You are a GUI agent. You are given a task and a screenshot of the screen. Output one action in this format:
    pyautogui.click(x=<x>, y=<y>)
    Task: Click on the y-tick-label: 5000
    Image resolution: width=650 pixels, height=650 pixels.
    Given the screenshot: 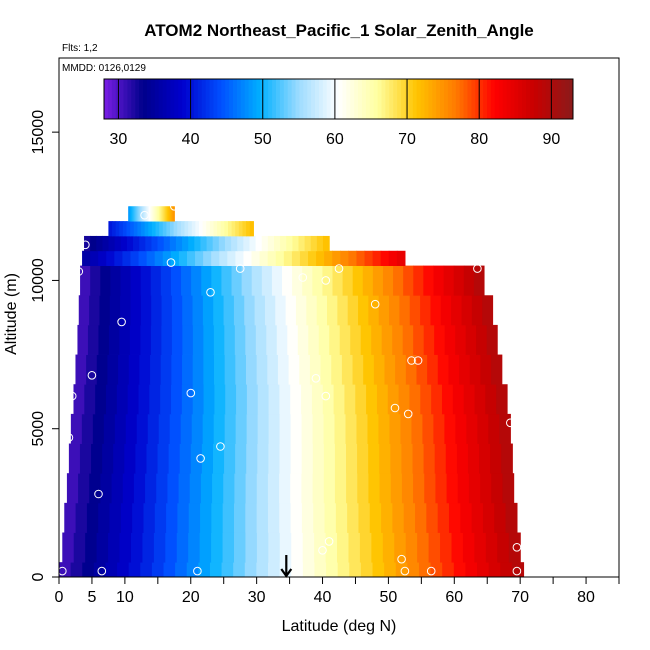 What is the action you would take?
    pyautogui.click(x=38, y=429)
    